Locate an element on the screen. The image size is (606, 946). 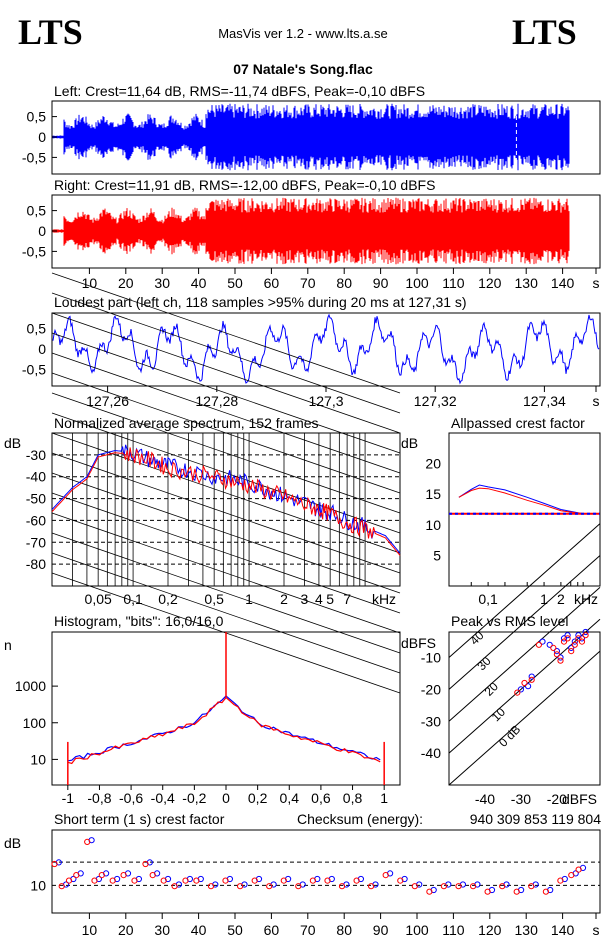
short-term-crest-frame is located at coordinates (326, 871).